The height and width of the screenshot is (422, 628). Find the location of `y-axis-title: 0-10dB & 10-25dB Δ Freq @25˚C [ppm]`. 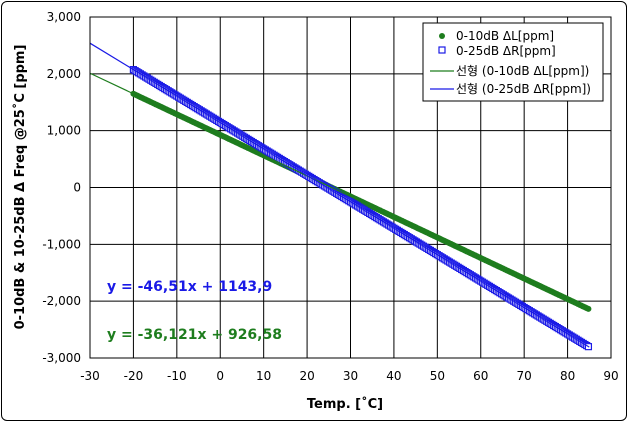

y-axis-title: 0-10dB & 10-25dB Δ Freq @25˚C [ppm] is located at coordinates (20, 187).